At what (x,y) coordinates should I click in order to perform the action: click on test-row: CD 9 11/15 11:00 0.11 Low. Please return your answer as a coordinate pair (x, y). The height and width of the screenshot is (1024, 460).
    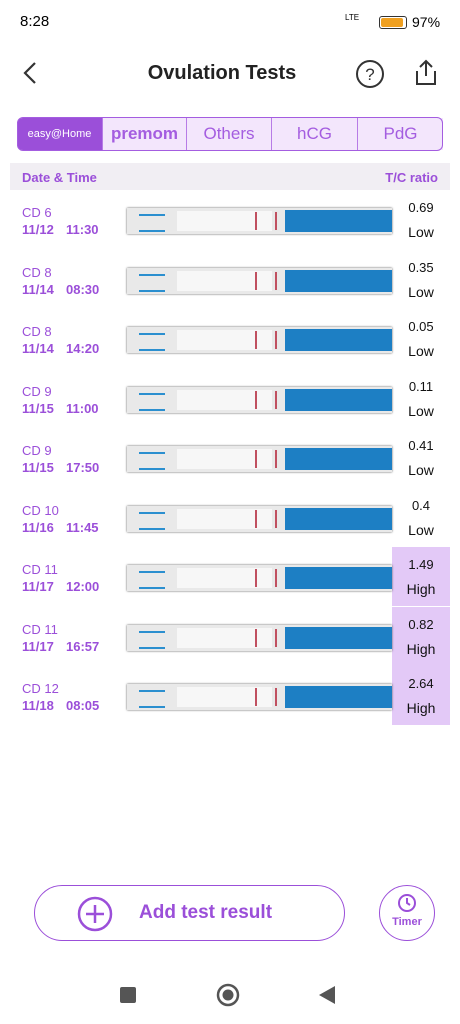
    Looking at the image, I should click on (230, 398).